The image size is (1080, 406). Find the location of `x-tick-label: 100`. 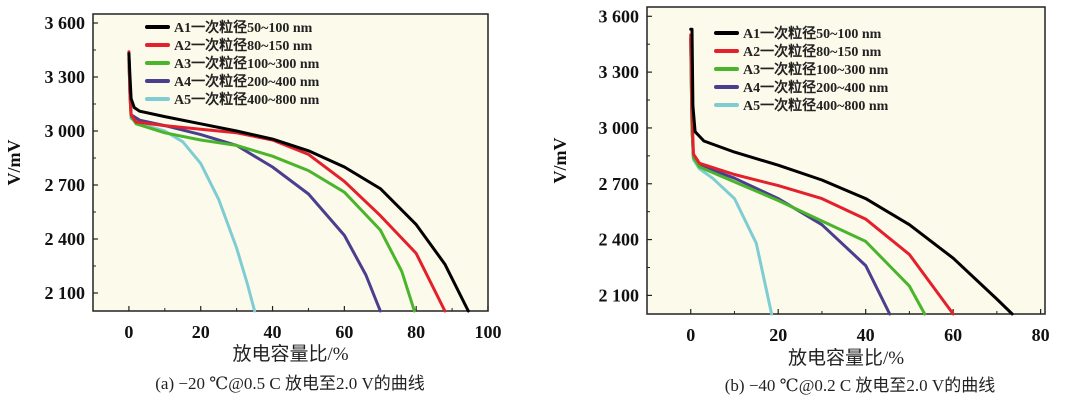

x-tick-label: 100 is located at coordinates (488, 332).